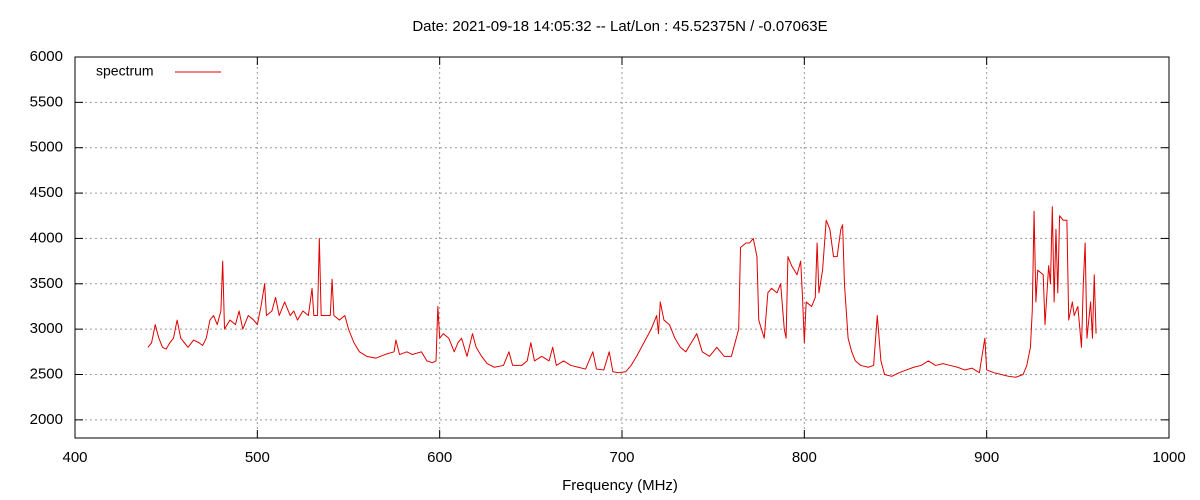 This screenshot has width=1200, height=500. Describe the element at coordinates (804, 457) in the screenshot. I see `x-tick-label: 800` at that location.